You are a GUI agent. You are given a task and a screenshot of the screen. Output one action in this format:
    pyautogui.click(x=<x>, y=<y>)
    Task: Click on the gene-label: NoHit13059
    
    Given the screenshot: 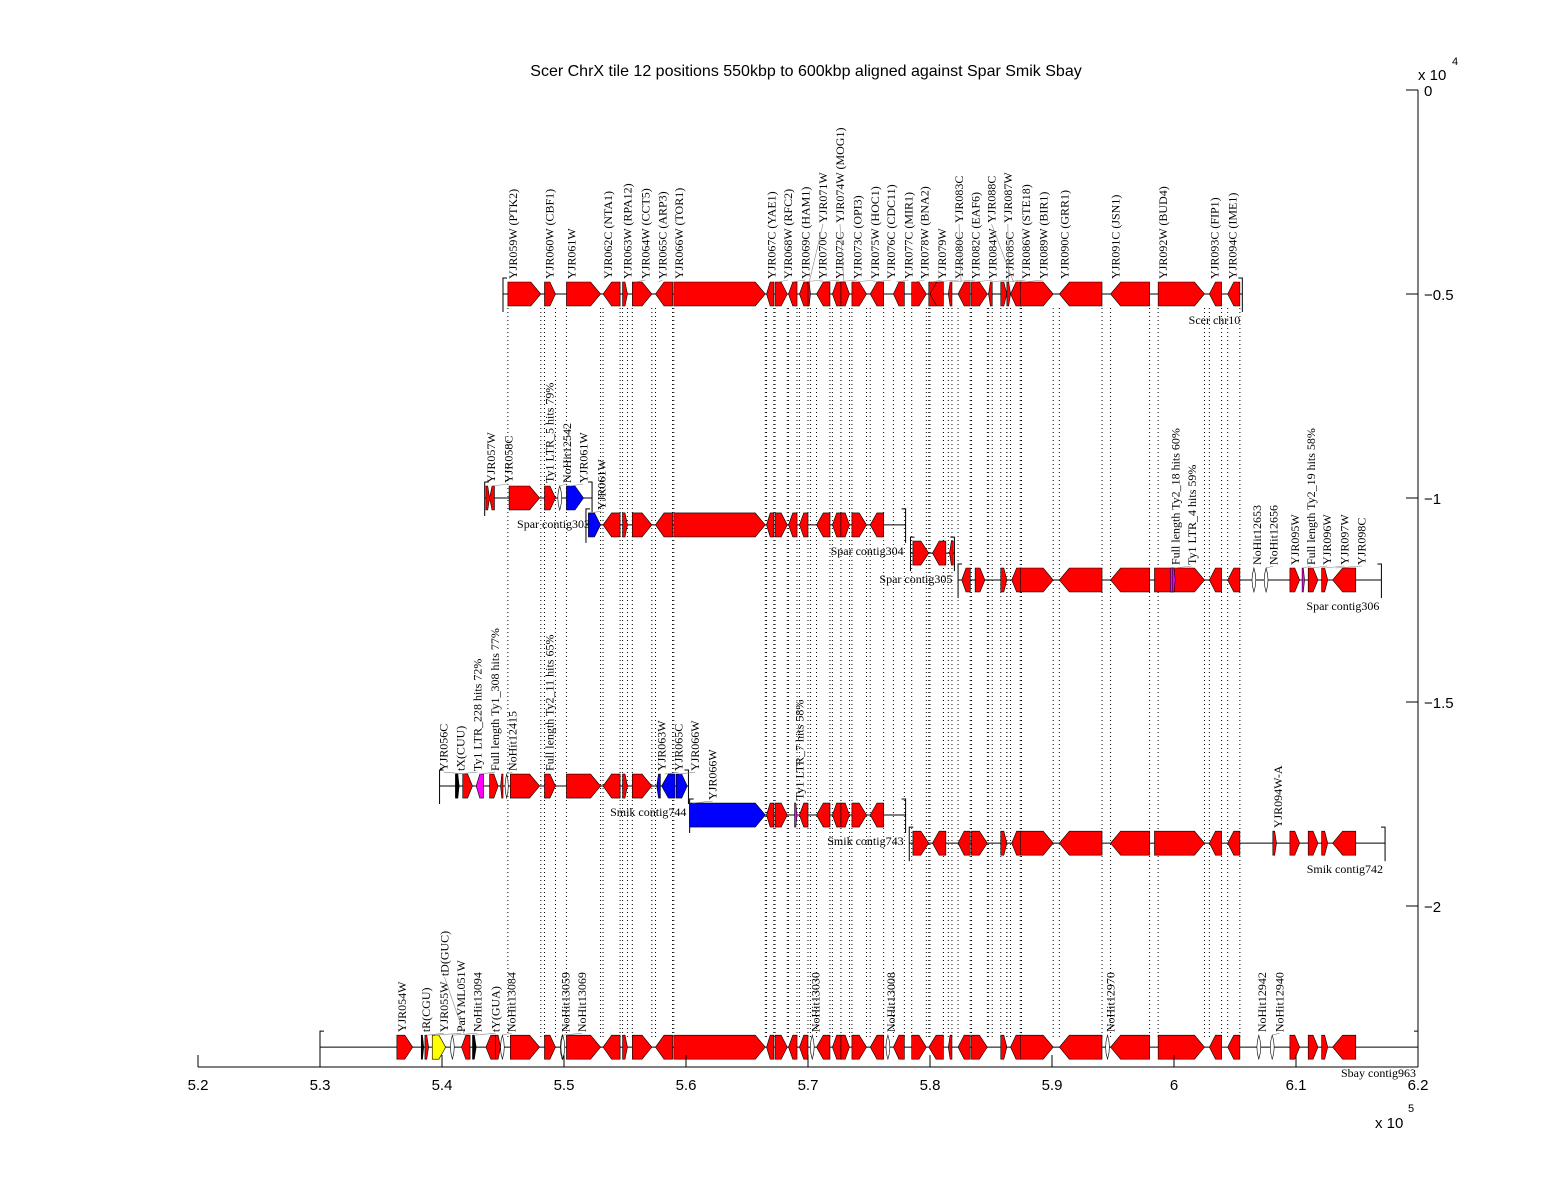 What is the action you would take?
    pyautogui.click(x=565, y=1002)
    